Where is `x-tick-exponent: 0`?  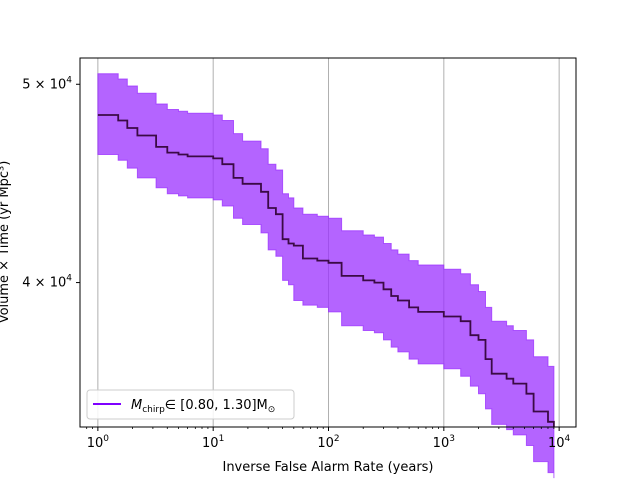 x-tick-exponent: 0 is located at coordinates (106, 439).